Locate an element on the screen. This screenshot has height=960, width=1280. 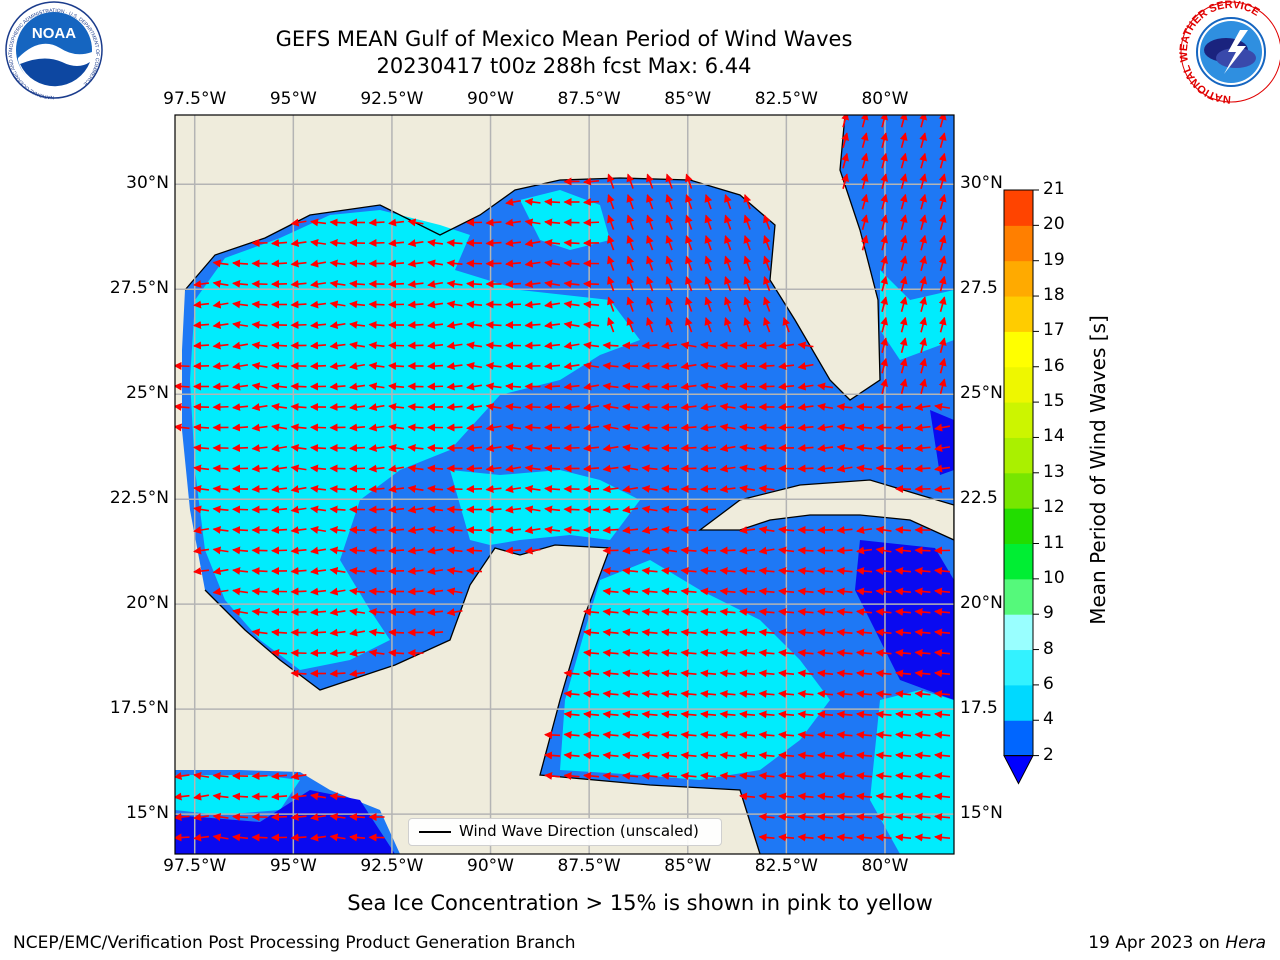
lat-tick-label: 30°N is located at coordinates (981, 183).